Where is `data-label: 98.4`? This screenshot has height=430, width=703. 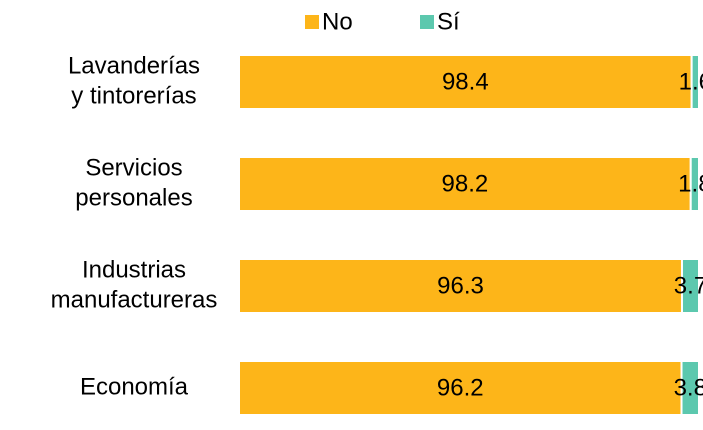
data-label: 98.4 is located at coordinates (465, 81).